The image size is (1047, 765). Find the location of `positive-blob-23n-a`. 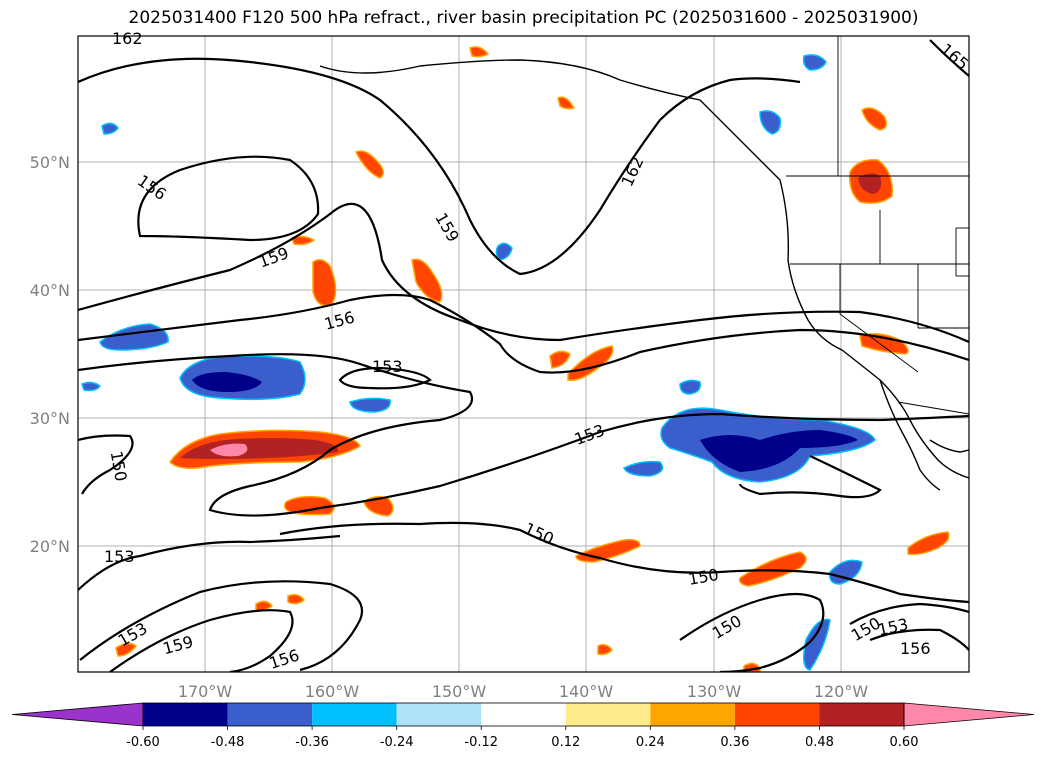

positive-blob-23n-a is located at coordinates (309, 505).